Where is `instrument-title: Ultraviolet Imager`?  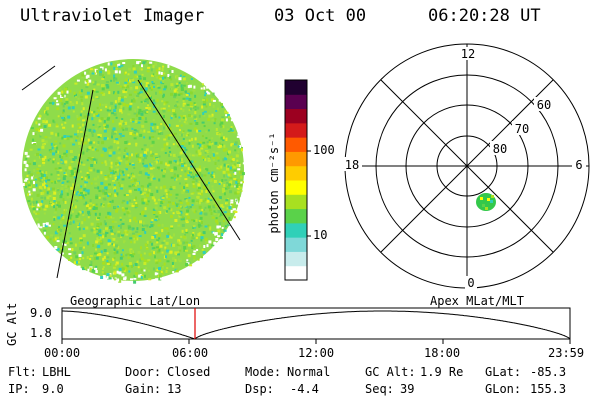 instrument-title: Ultraviolet Imager is located at coordinates (112, 16).